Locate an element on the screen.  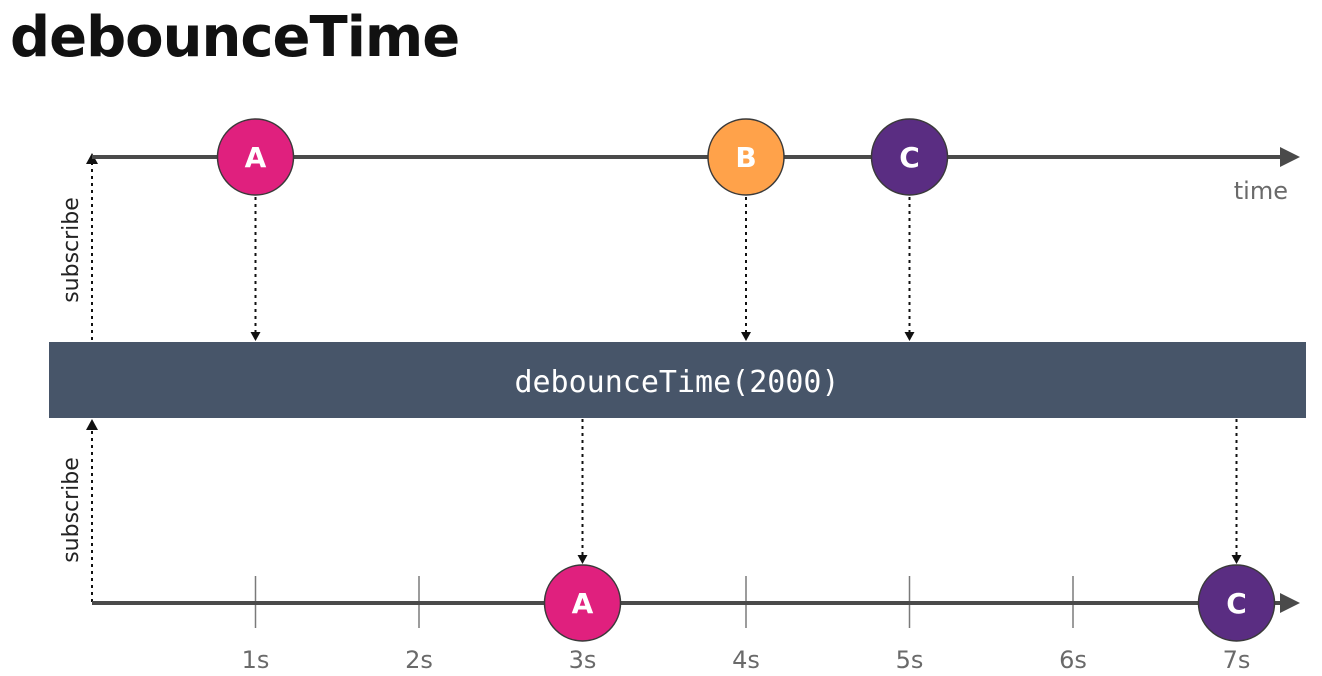
output-drop-arrow-c-head is located at coordinates (1236, 559).